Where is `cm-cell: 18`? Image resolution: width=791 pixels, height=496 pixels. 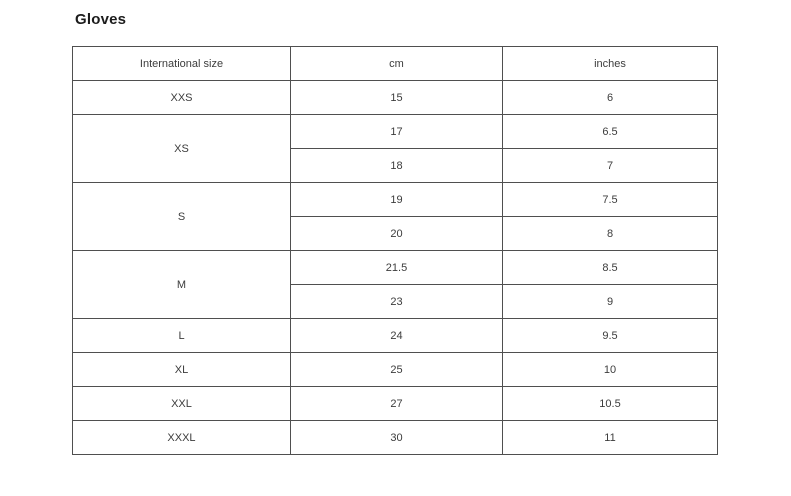 cm-cell: 18 is located at coordinates (396, 165).